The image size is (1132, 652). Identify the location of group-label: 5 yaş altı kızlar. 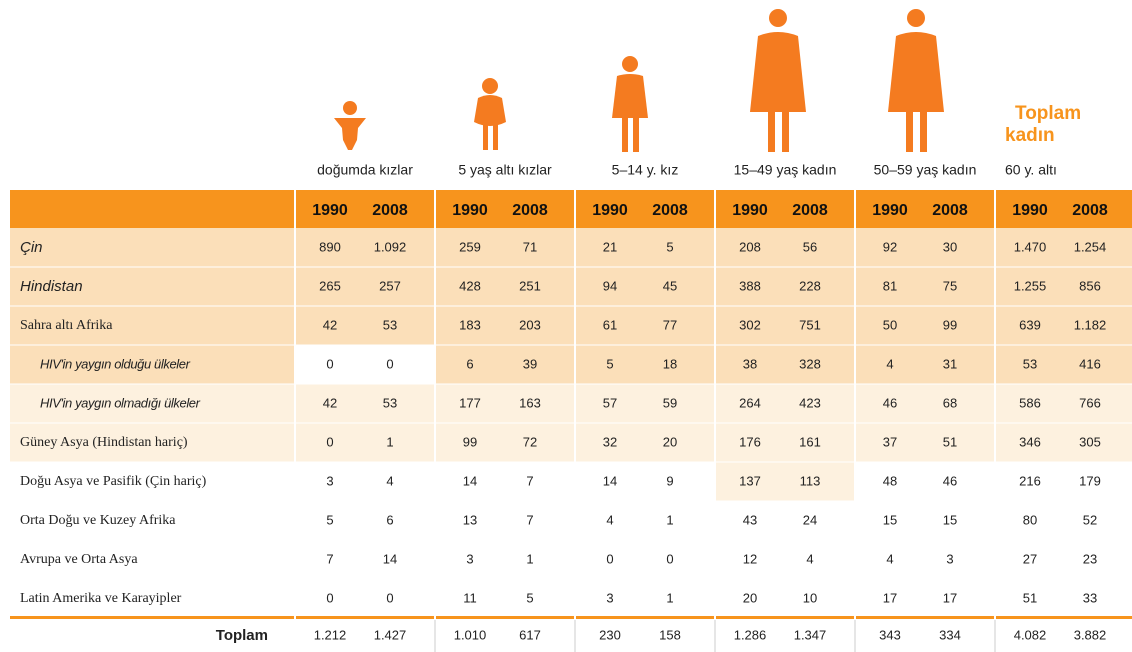
(505, 170).